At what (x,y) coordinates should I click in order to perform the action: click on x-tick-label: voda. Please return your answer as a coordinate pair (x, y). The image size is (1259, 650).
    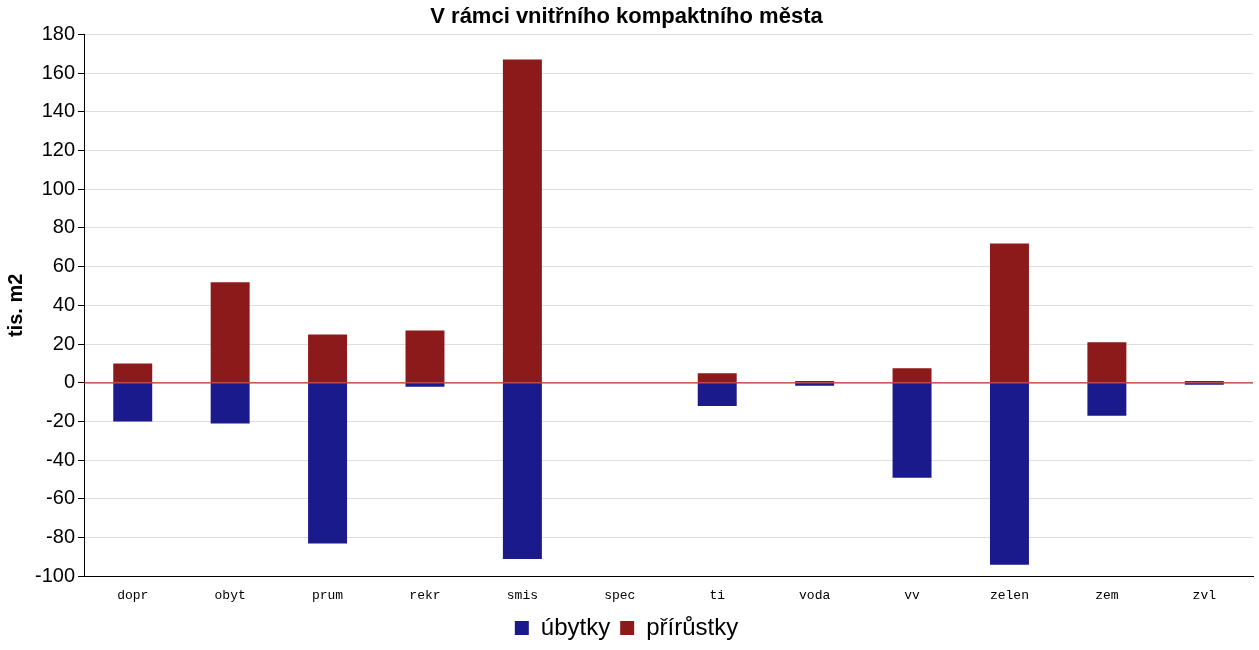
    Looking at the image, I should click on (815, 595).